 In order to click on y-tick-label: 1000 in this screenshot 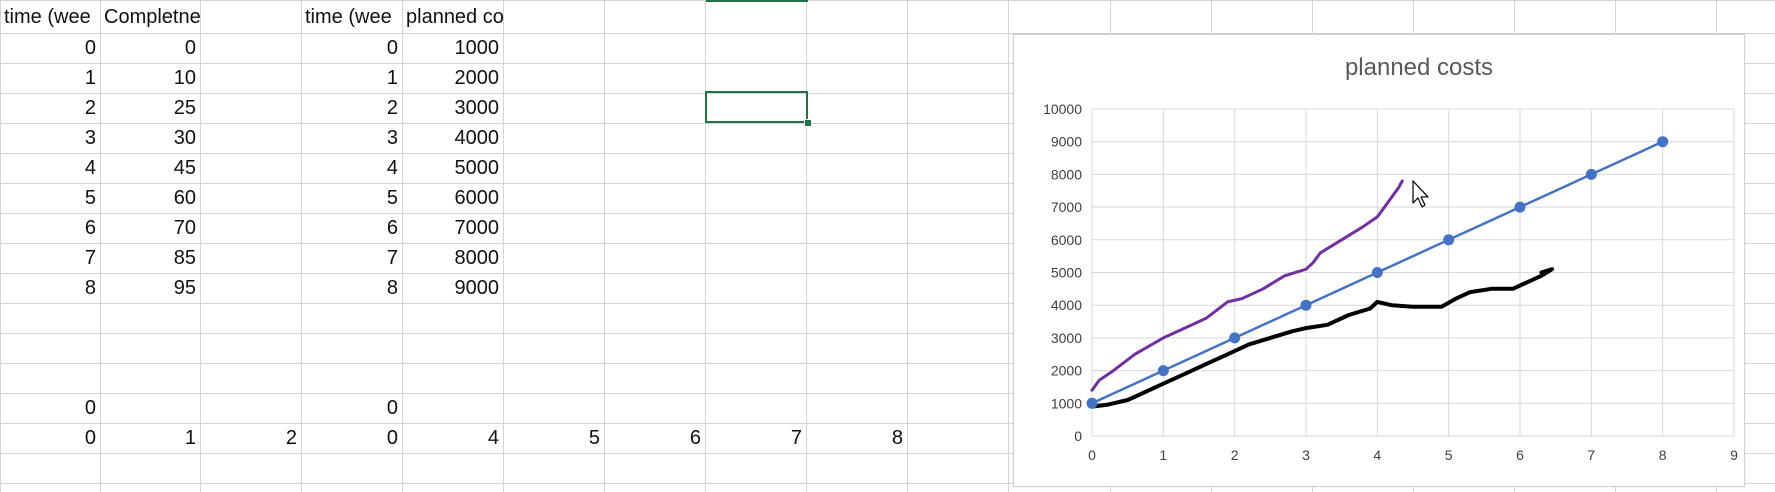, I will do `click(1066, 403)`.